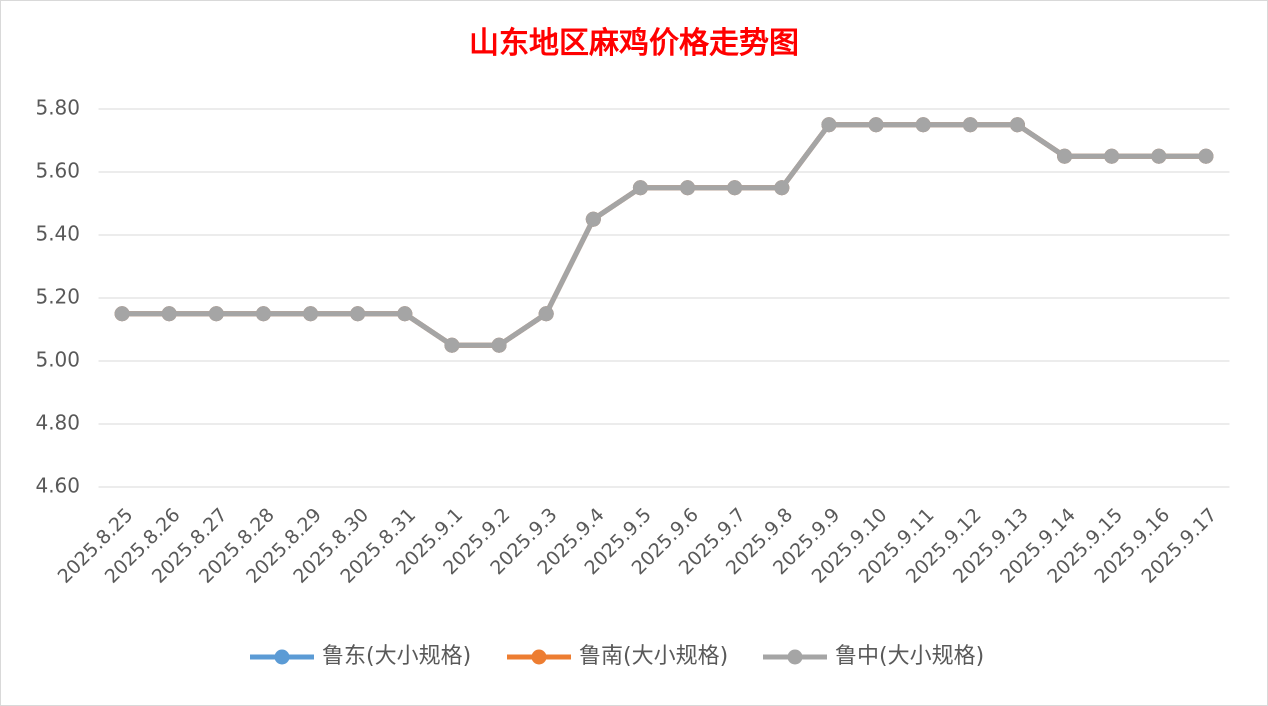 The image size is (1268, 706). Describe the element at coordinates (57, 234) in the screenshot. I see `y-tick-label: 5.40` at that location.